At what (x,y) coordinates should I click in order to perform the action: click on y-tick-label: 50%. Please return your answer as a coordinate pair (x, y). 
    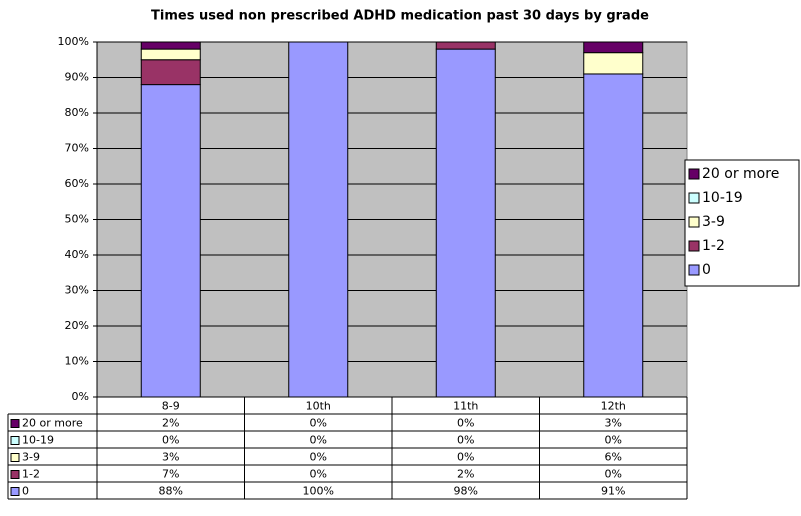
    Looking at the image, I should click on (77, 219).